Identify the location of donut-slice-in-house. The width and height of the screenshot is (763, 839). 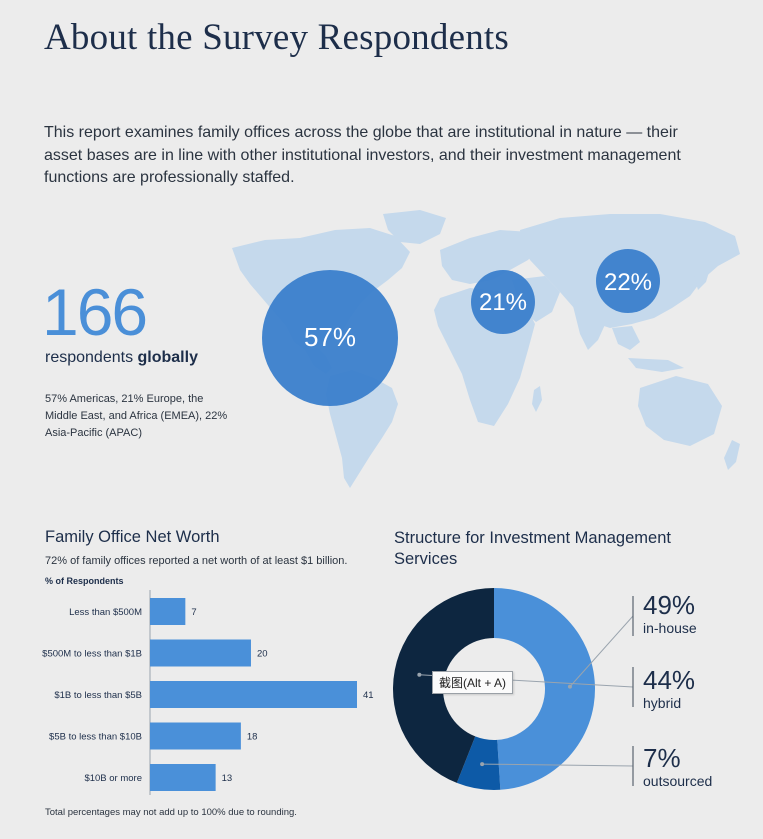
(545, 689).